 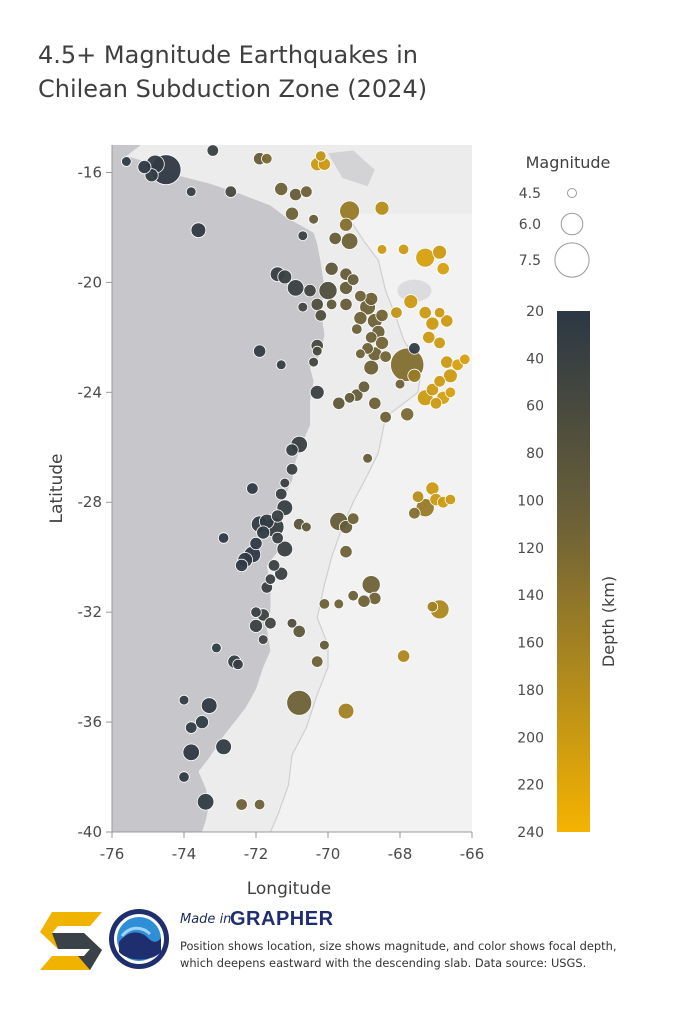 I want to click on x-tick-label: -70, so click(x=328, y=854).